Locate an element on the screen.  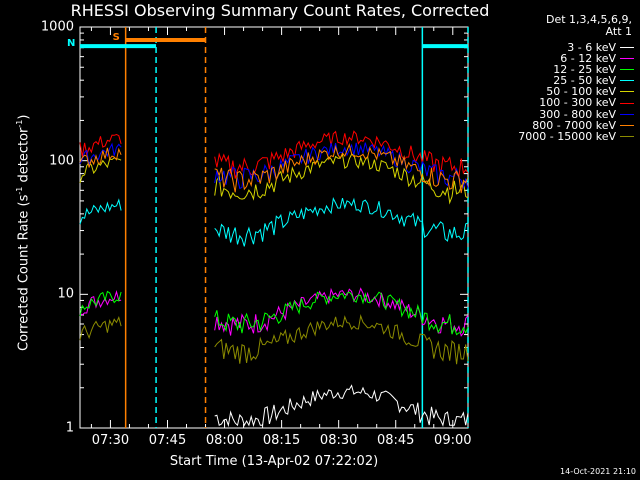
legend-header: Det 1,3,4,5,6,9, Att 1 is located at coordinates (589, 26).